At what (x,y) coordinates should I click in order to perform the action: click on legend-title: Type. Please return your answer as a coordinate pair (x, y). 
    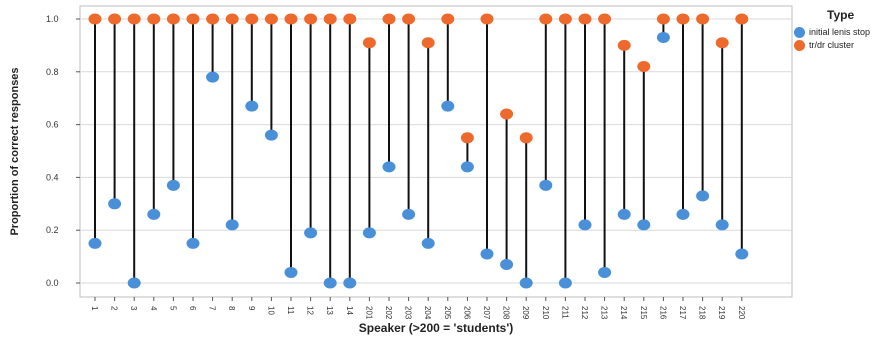
    Looking at the image, I should click on (841, 15).